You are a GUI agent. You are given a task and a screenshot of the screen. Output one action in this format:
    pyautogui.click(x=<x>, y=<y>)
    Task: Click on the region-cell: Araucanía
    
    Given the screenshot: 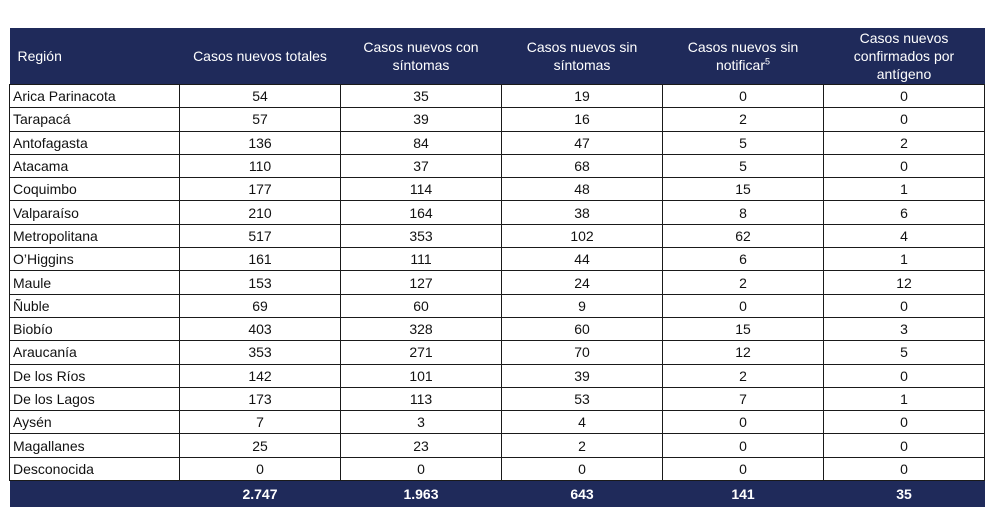 What is the action you would take?
    pyautogui.click(x=94, y=352)
    